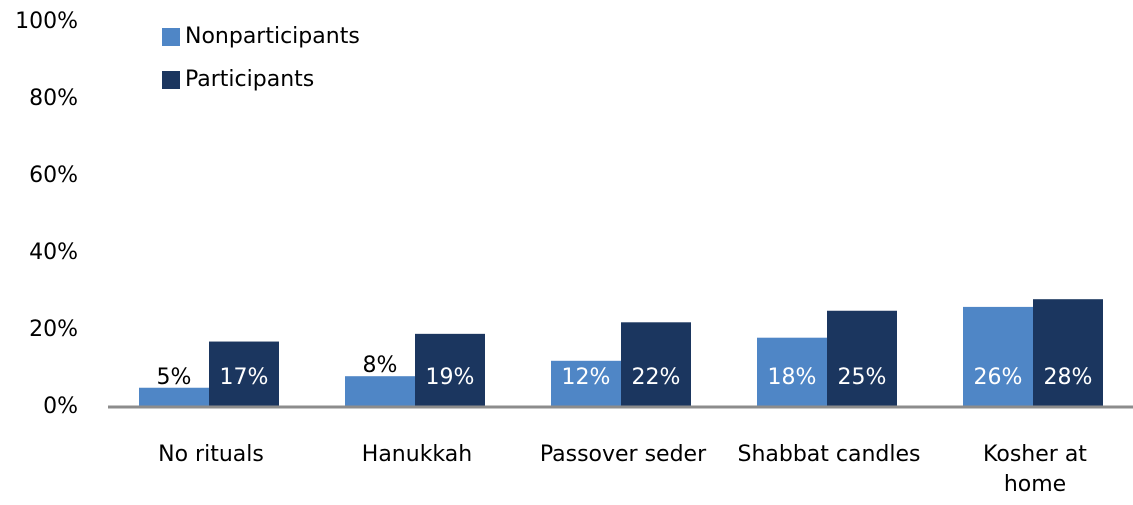 The image size is (1133, 505). What do you see at coordinates (211, 454) in the screenshot?
I see `x-tick-label: No rituals` at bounding box center [211, 454].